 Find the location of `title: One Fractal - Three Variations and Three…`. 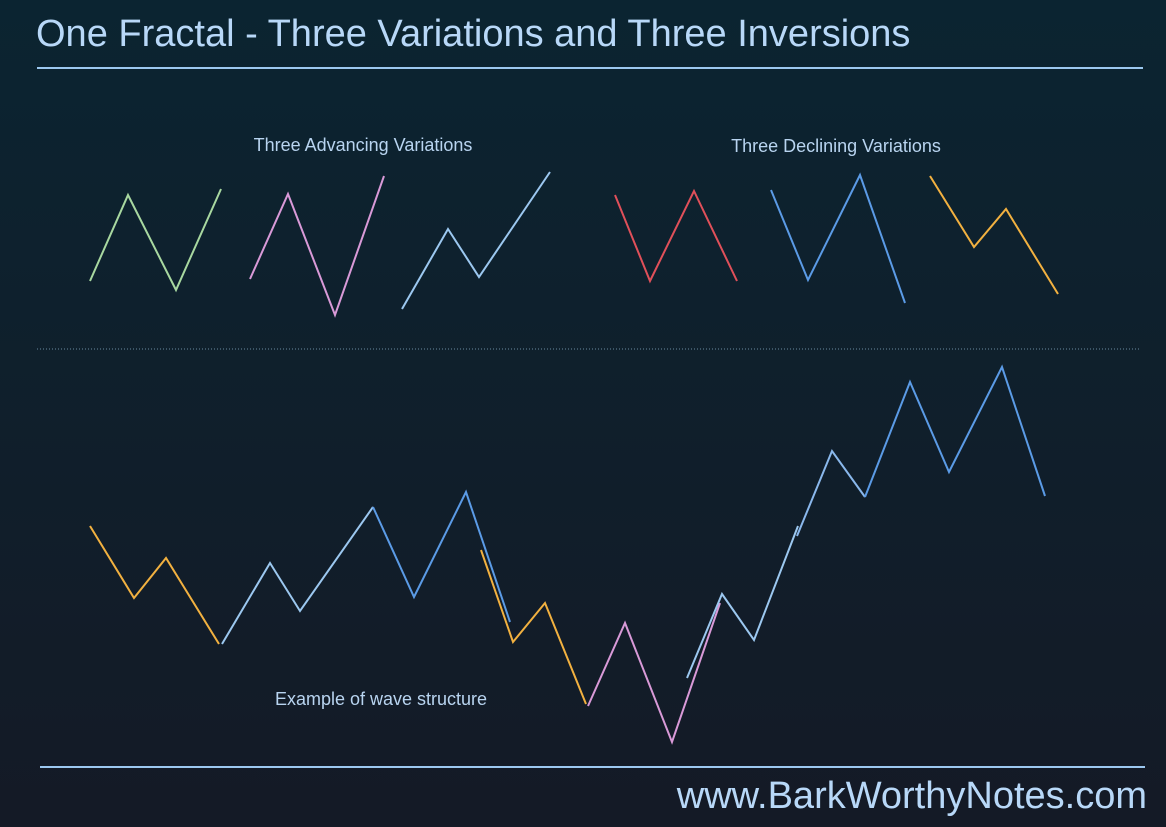

title: One Fractal - Three Variations and Three… is located at coordinates (473, 34).